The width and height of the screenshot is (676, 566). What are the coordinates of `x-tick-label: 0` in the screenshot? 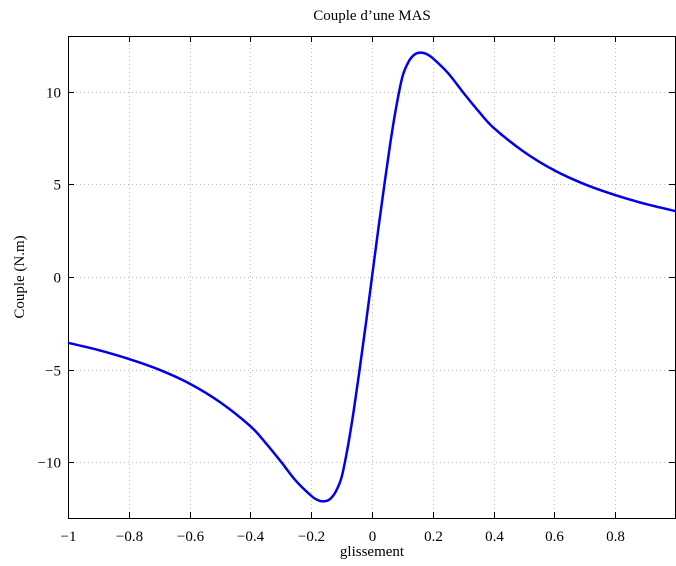 It's located at (373, 537).